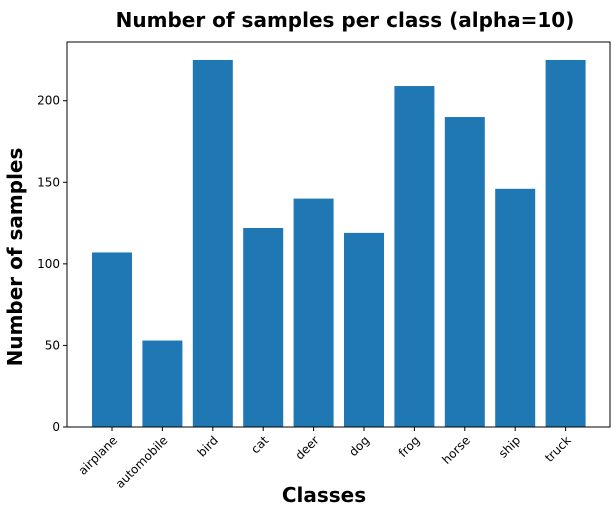 The image size is (615, 511). I want to click on bar-ship, so click(515, 307).